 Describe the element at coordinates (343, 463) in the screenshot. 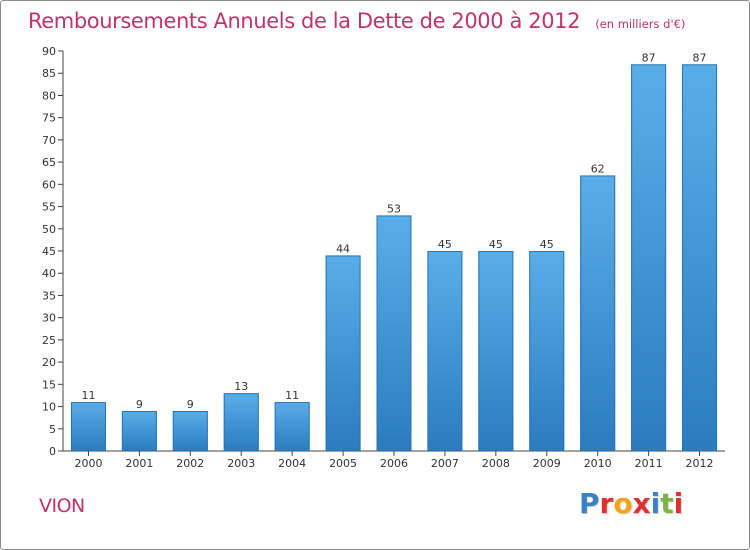

I see `x-tick-label: 2005` at that location.